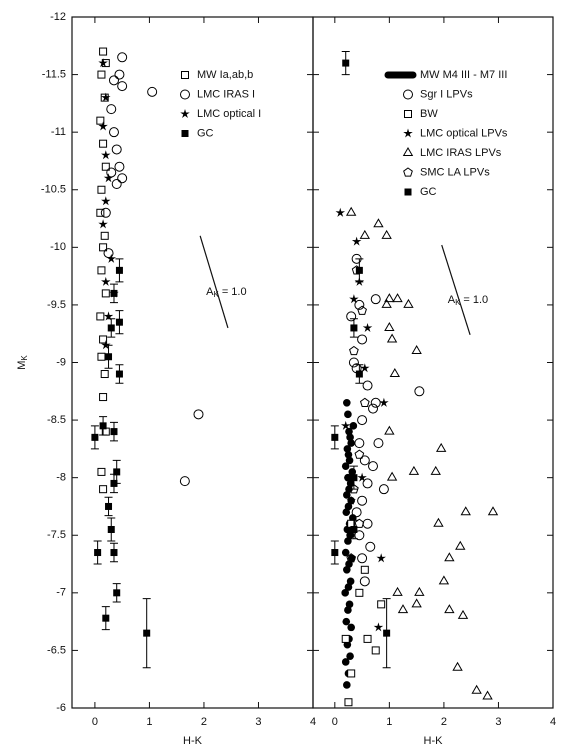 The image size is (570, 755). What do you see at coordinates (56, 420) in the screenshot?
I see `y-tick-label: -8.5` at bounding box center [56, 420].